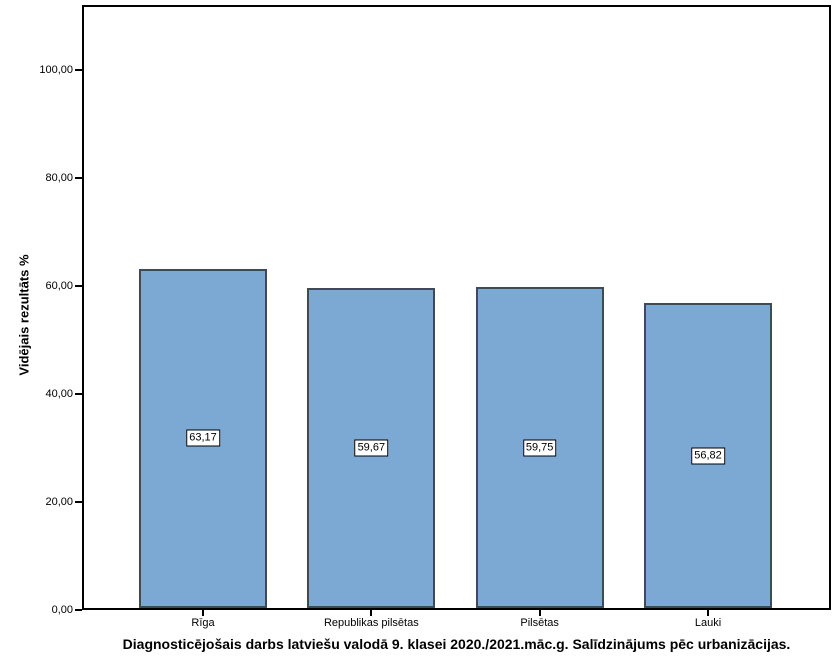 The width and height of the screenshot is (838, 670). Describe the element at coordinates (539, 448) in the screenshot. I see `bar-value-label: 59,75` at that location.